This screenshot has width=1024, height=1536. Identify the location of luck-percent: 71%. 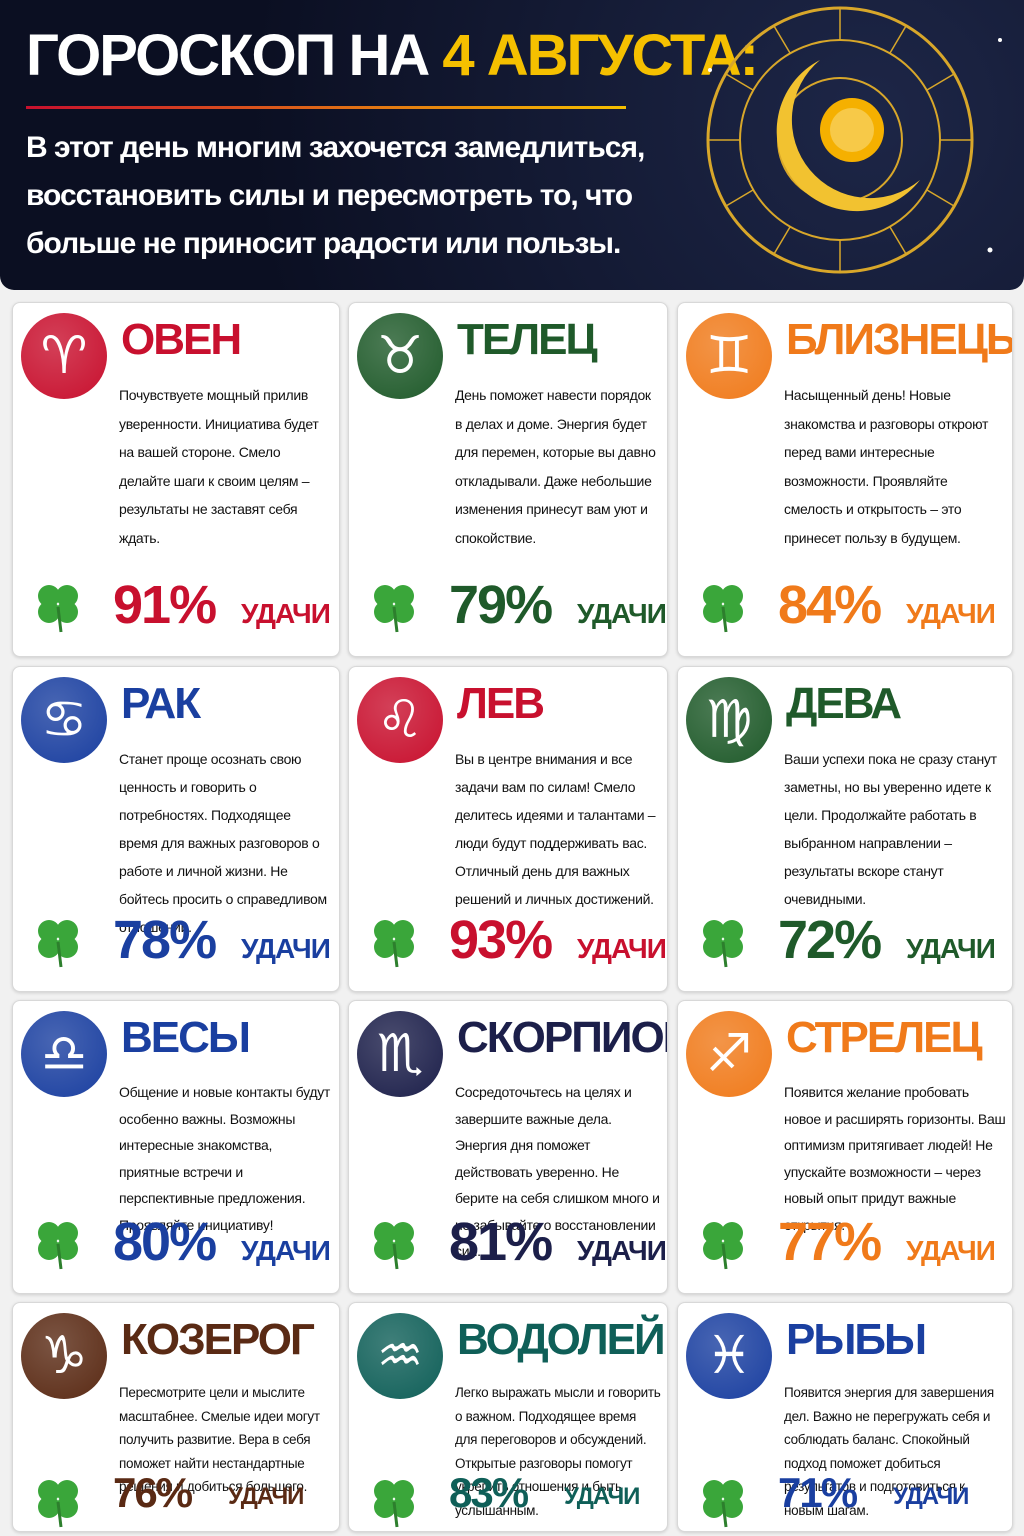
(818, 1492).